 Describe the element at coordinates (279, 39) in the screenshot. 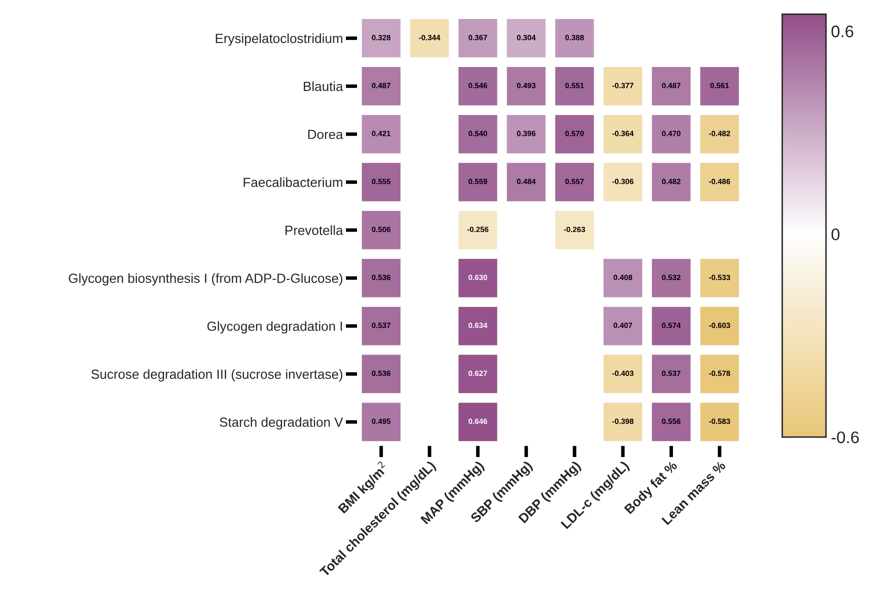

I see `y-tick-label: Erysipelatoclostridium` at that location.